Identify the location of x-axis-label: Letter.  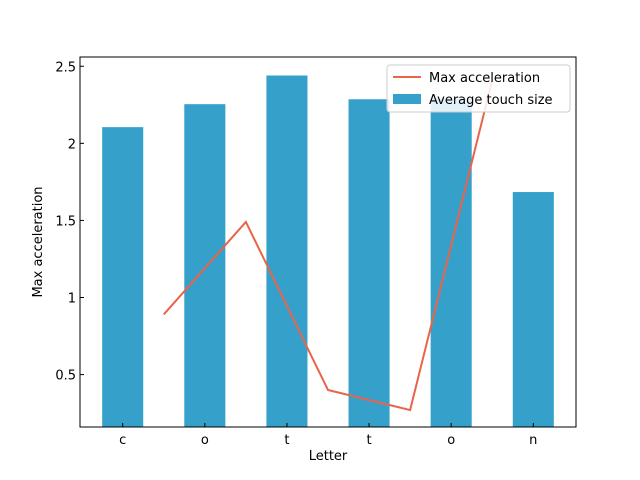
(328, 456).